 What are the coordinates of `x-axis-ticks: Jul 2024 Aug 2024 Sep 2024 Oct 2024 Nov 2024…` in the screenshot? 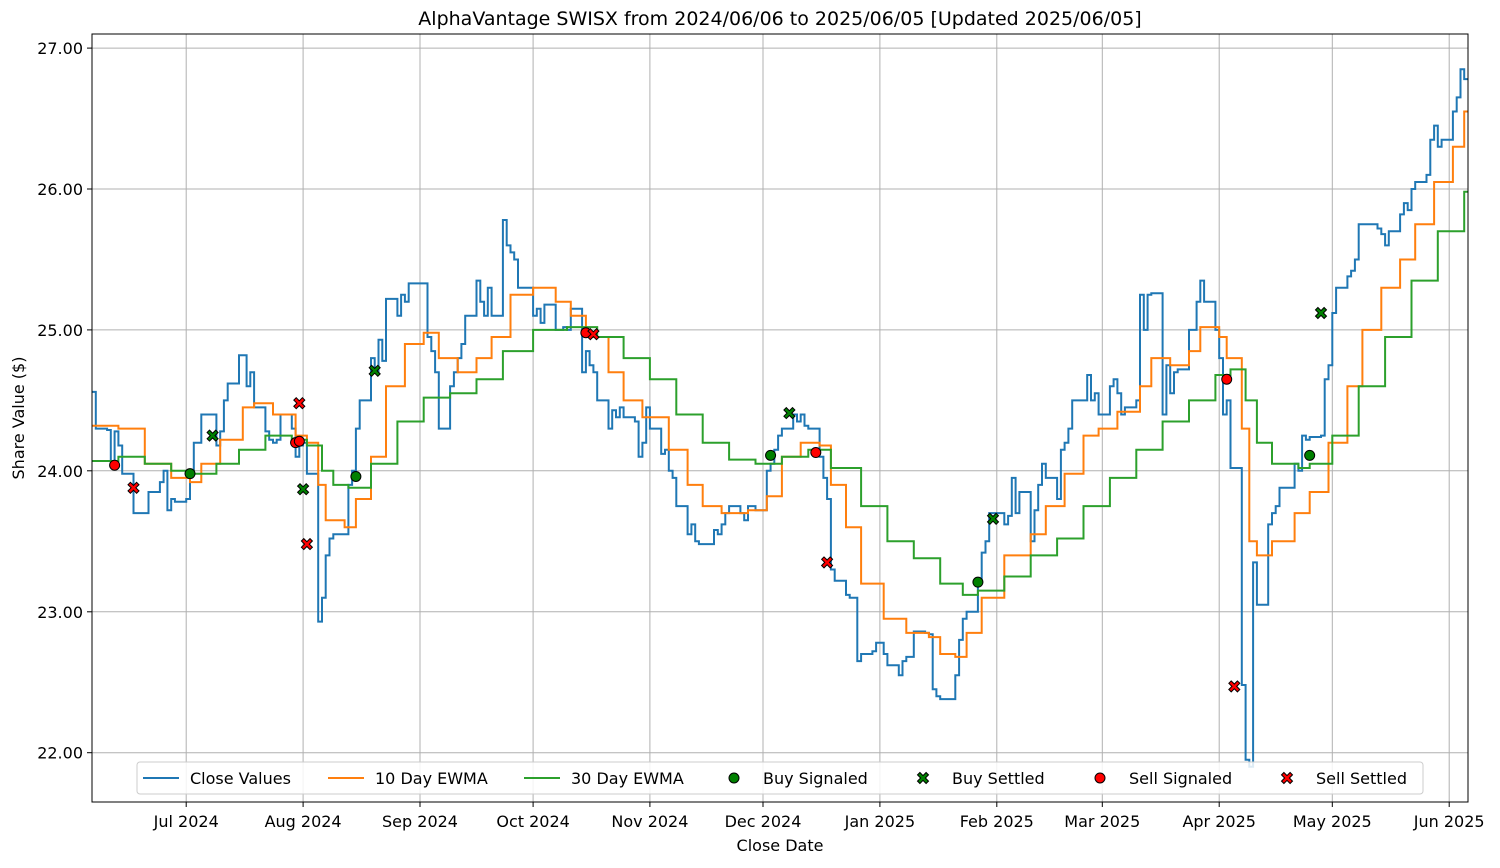 It's located at (819, 816).